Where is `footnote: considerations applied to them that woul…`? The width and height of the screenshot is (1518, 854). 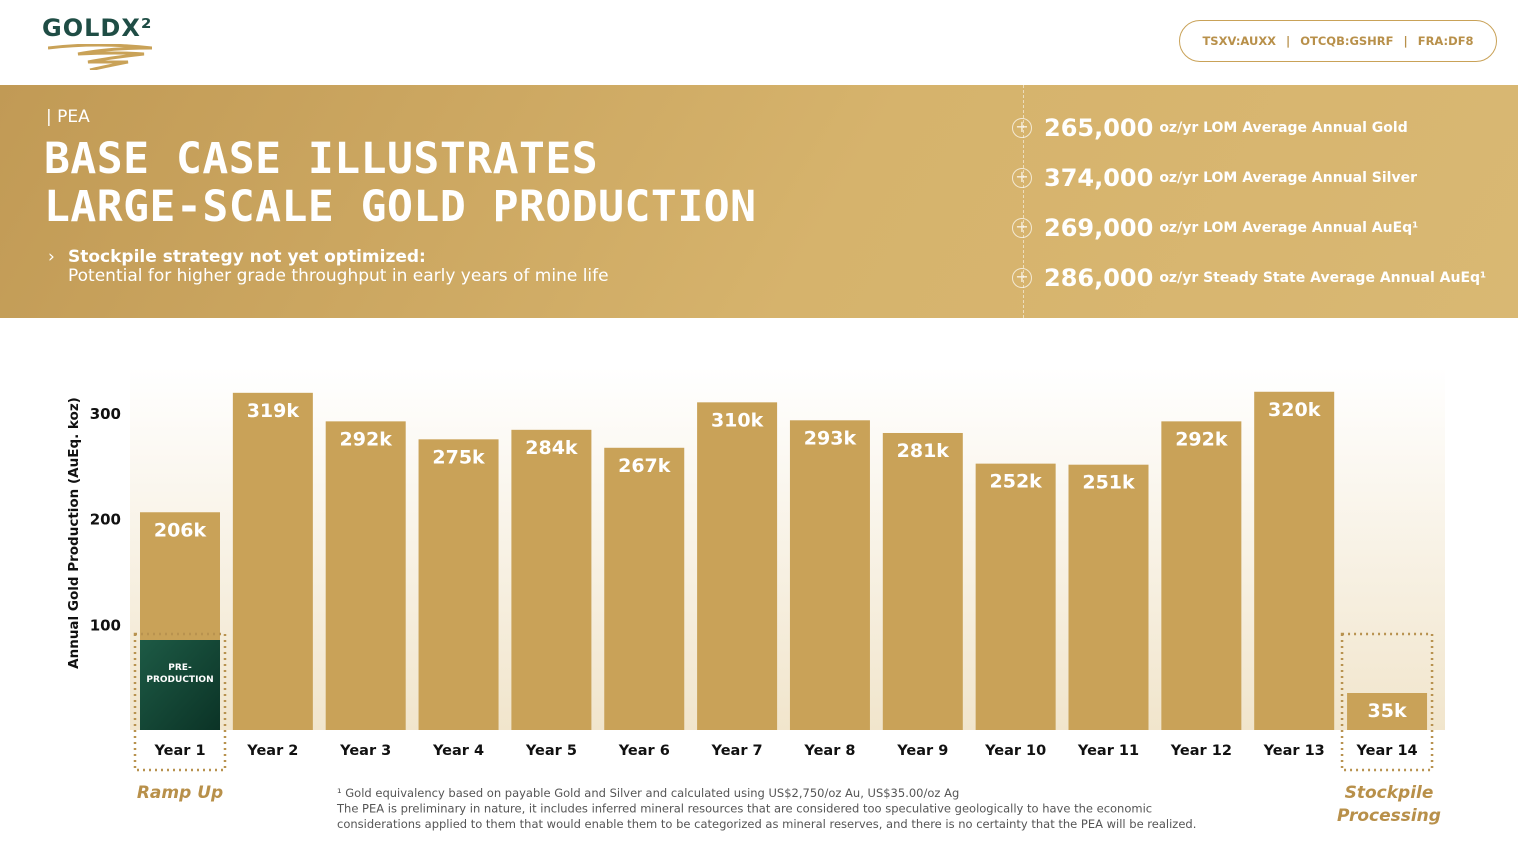 footnote: considerations applied to them that woul… is located at coordinates (766, 824).